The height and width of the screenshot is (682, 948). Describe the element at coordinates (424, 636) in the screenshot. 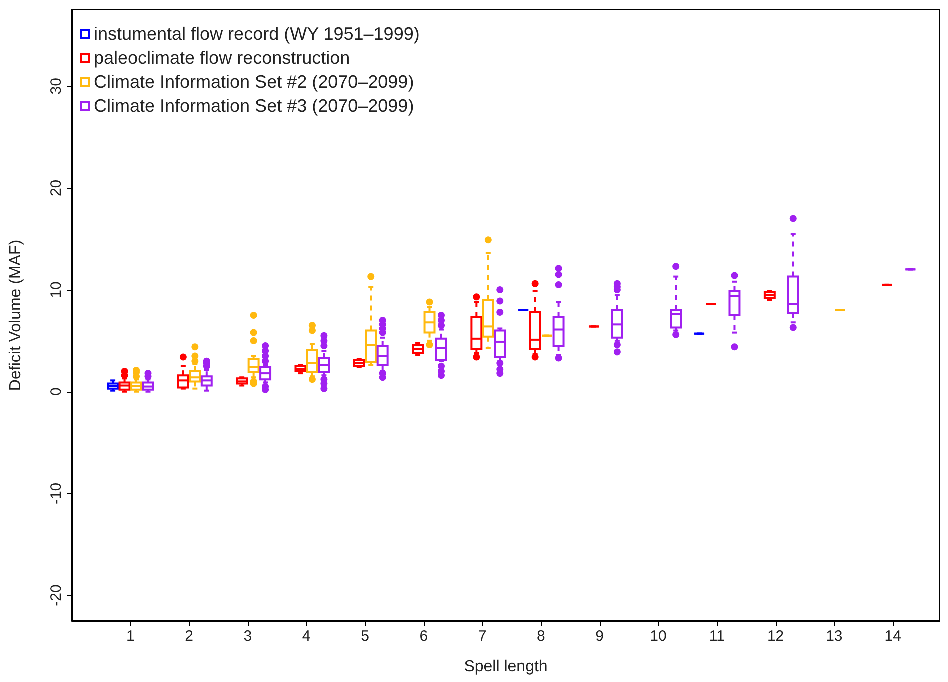

I see `x-tick-label: 6` at that location.